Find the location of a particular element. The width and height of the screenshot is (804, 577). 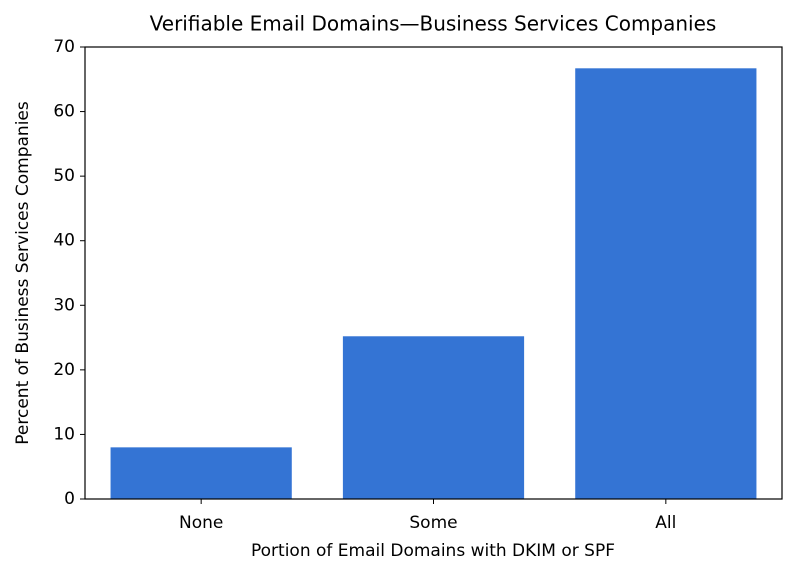

y-tick-label: 10 is located at coordinates (64, 434).